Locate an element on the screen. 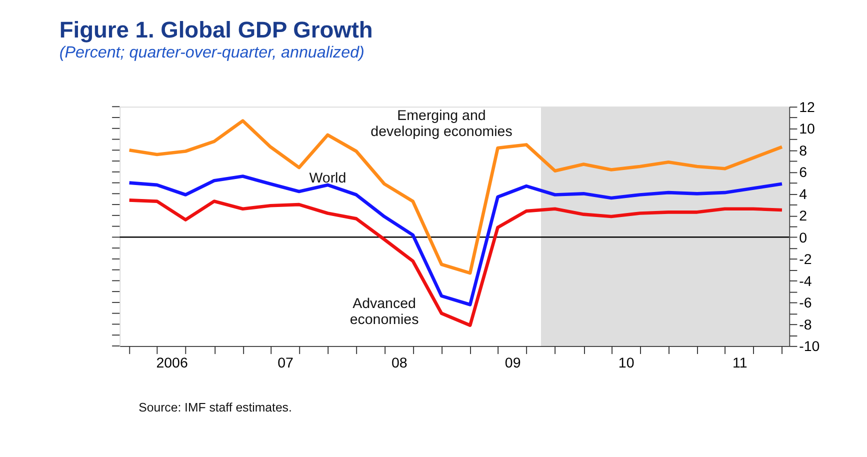 This screenshot has width=867, height=457. x-tick-label: 09 is located at coordinates (512, 363).